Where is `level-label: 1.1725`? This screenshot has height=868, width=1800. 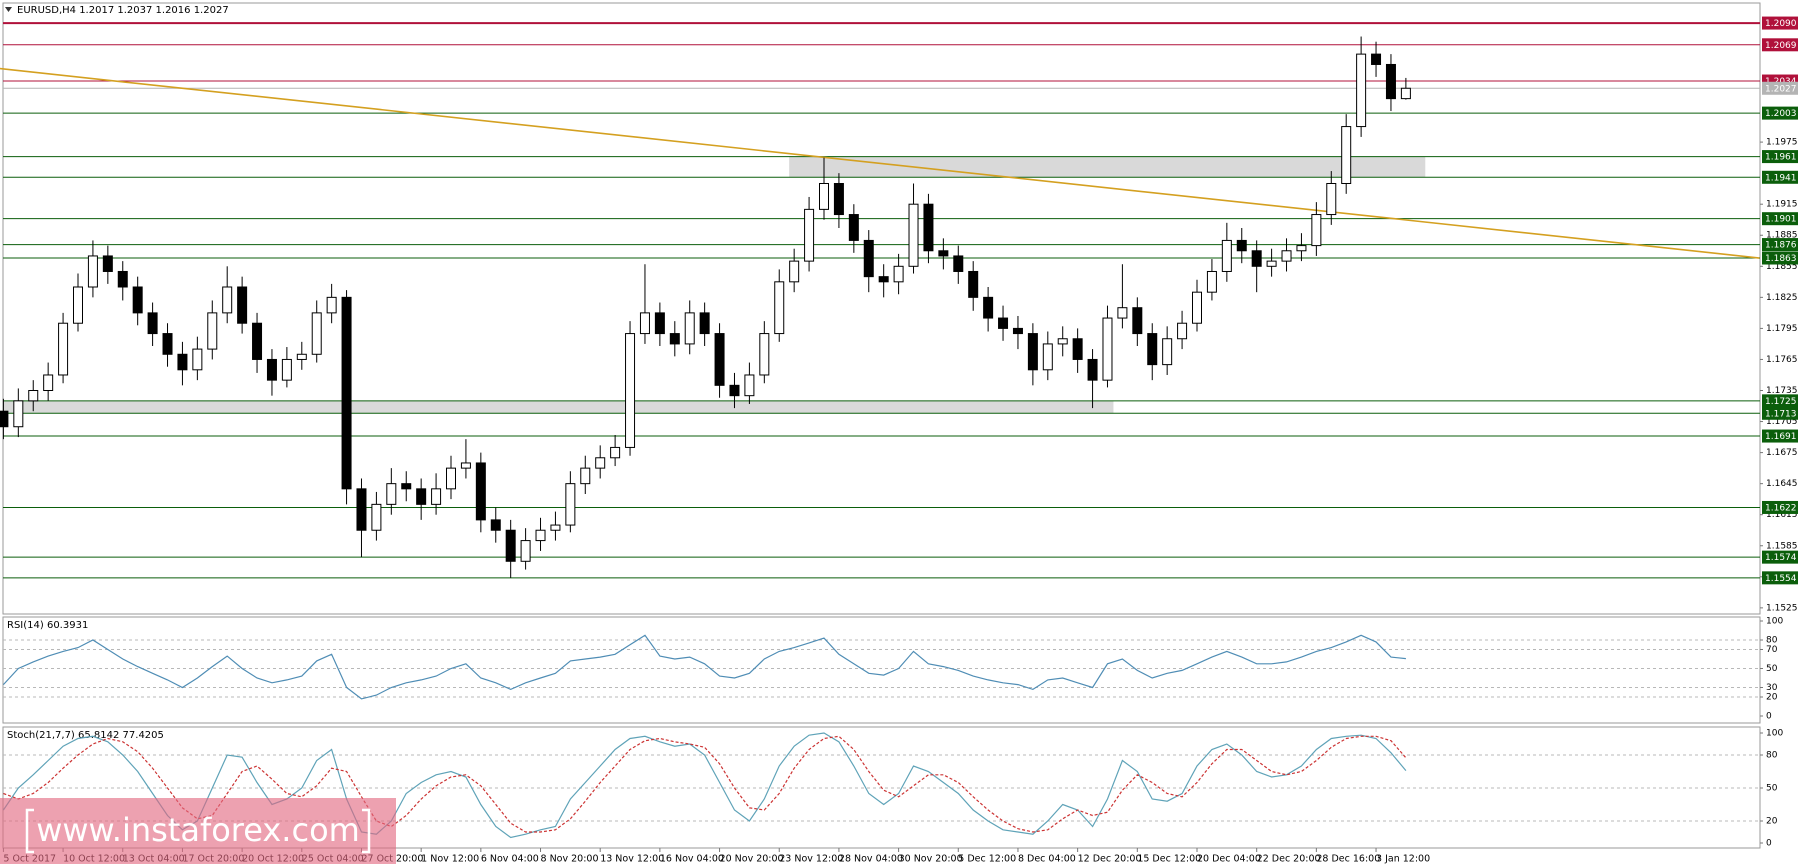
level-label: 1.1725 is located at coordinates (1781, 402).